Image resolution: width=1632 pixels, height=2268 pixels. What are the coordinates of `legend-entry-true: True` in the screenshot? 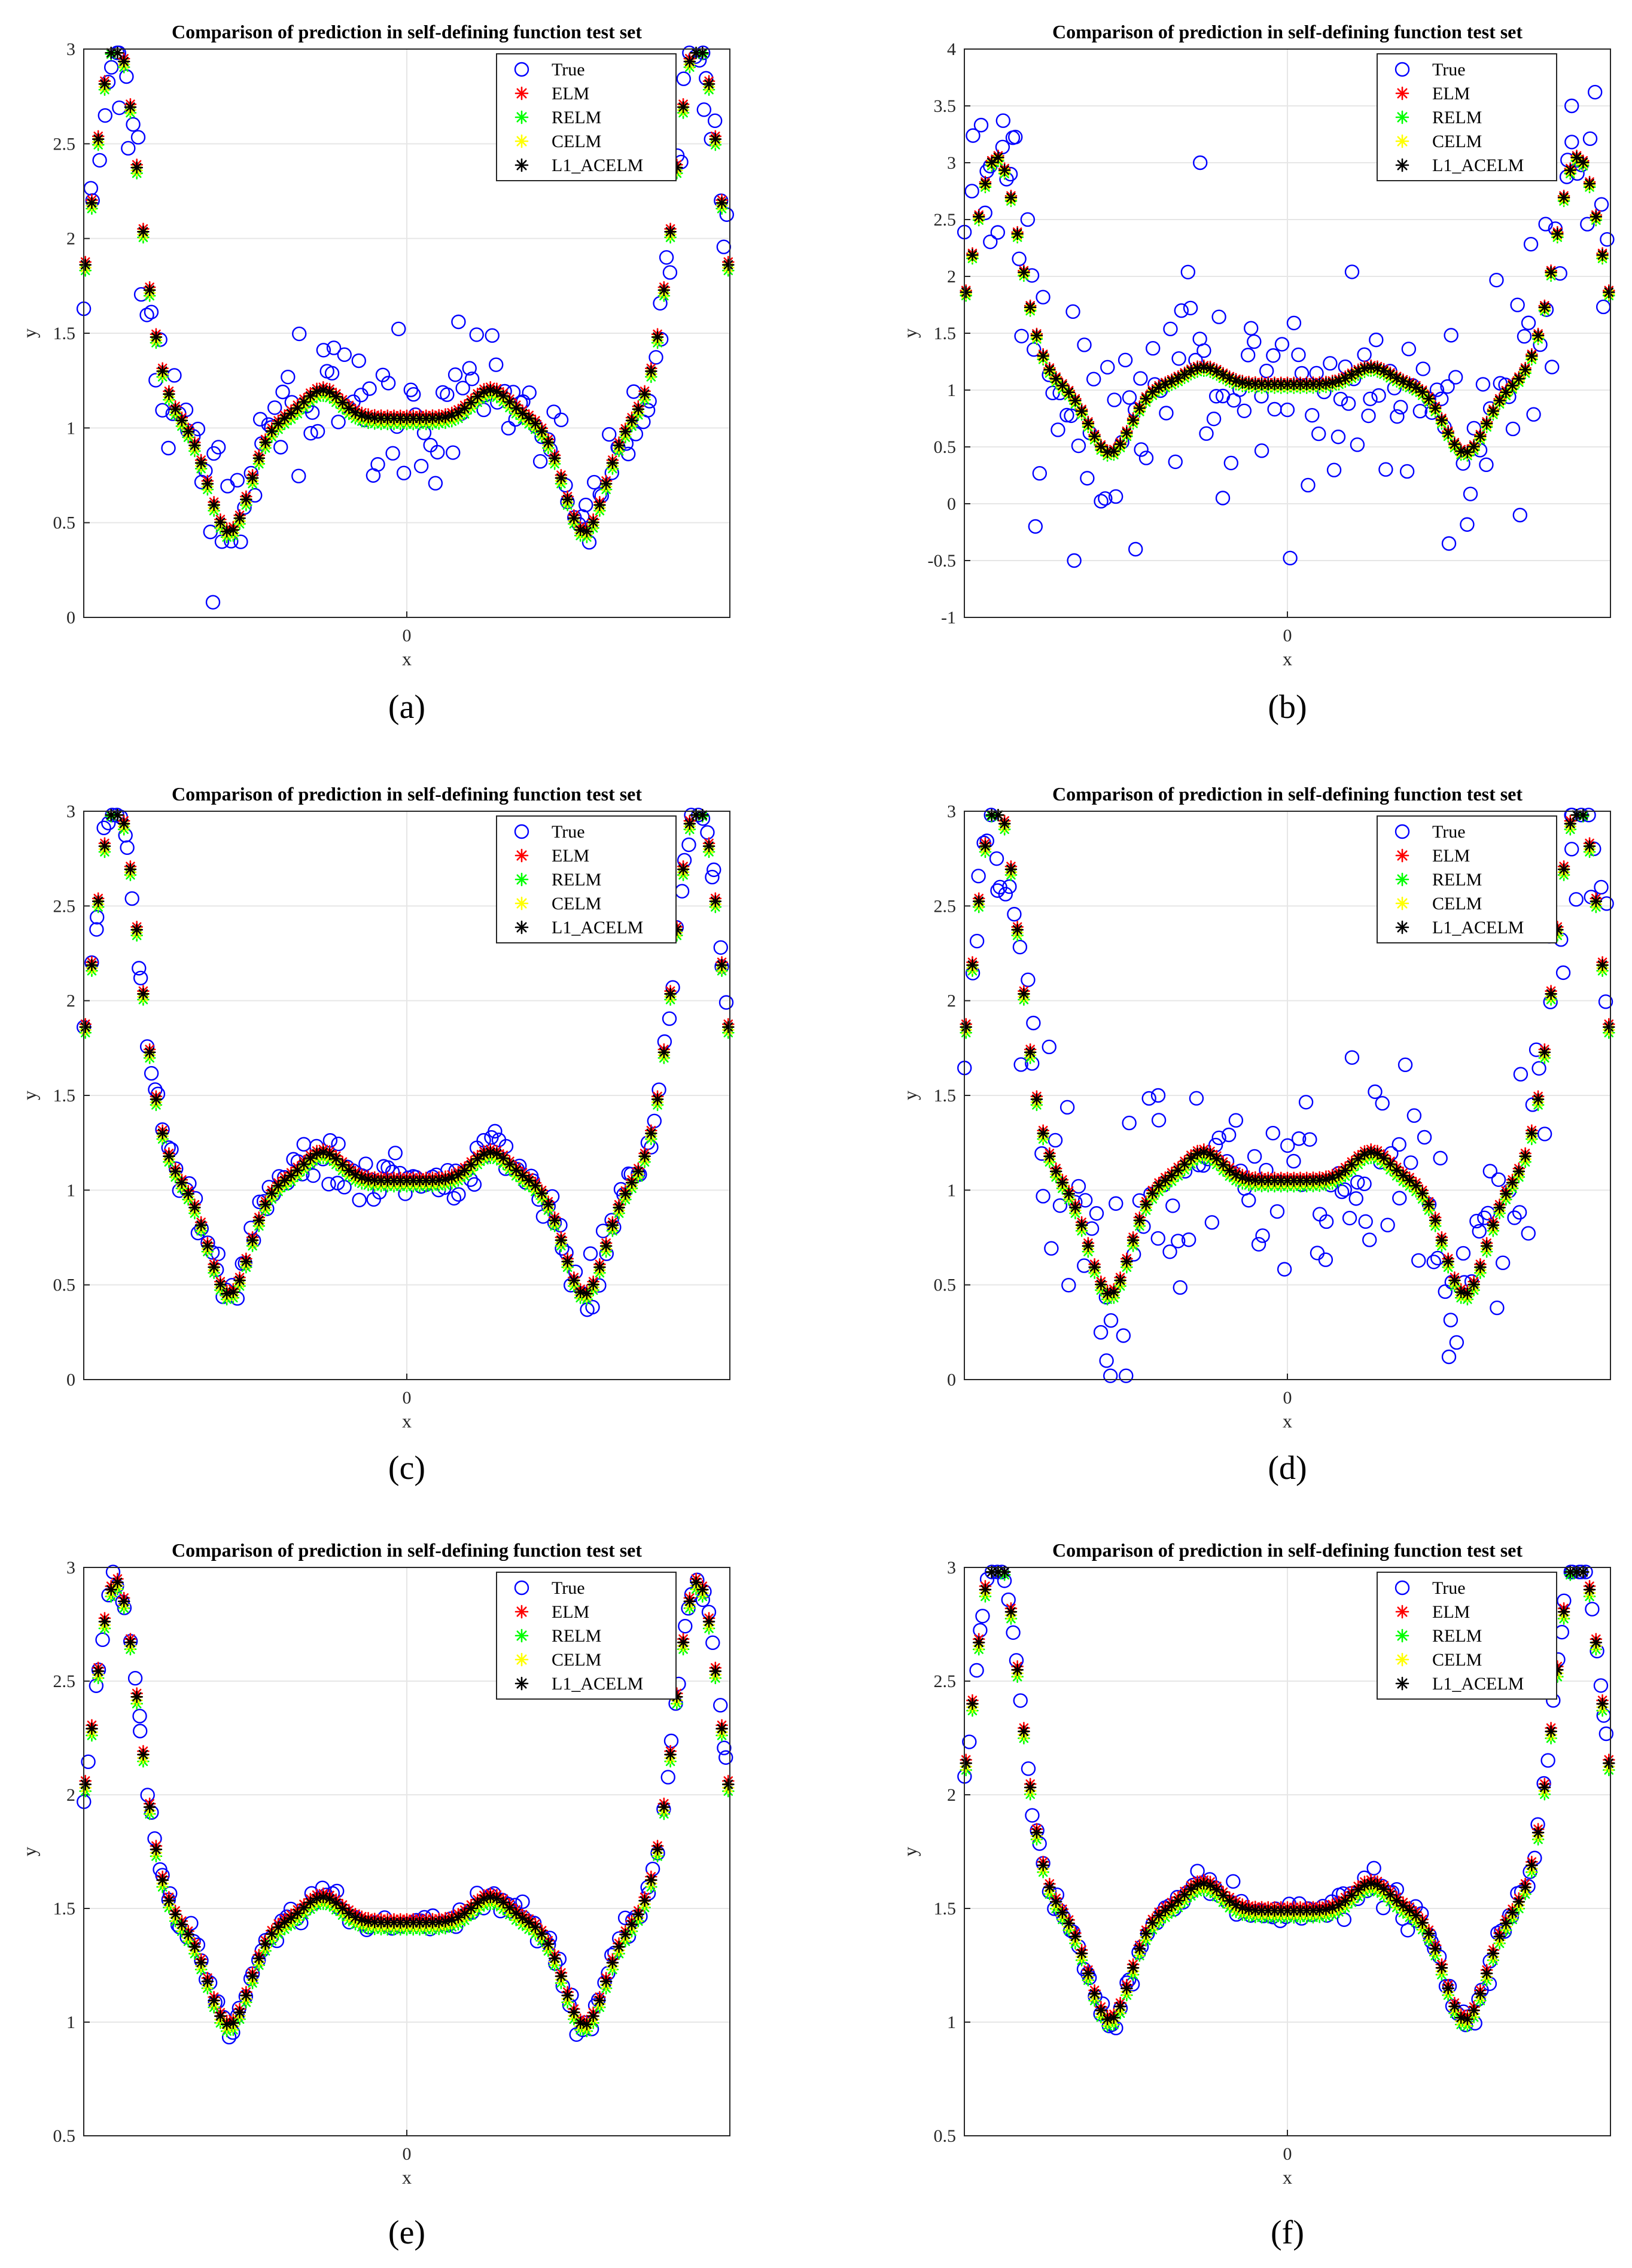 It's located at (1449, 832).